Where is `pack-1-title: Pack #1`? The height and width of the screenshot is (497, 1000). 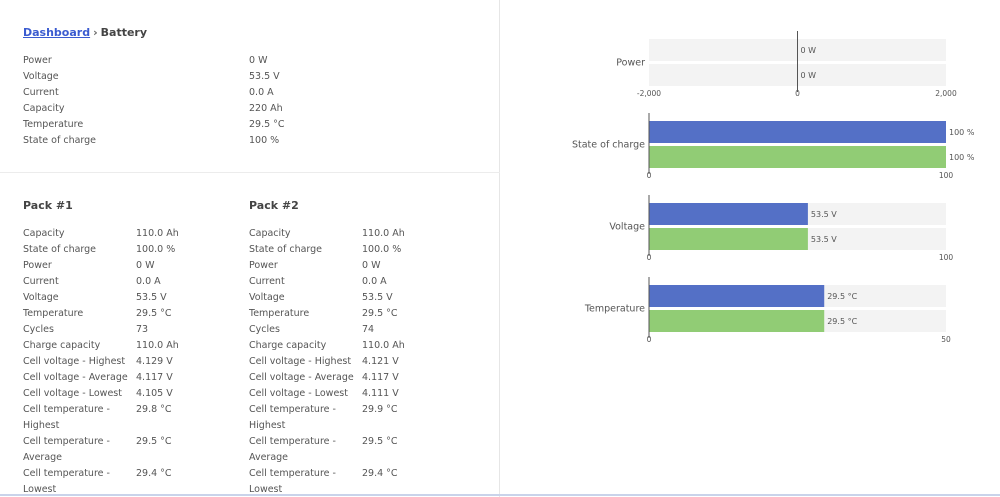
pack-1-title: Pack #1 is located at coordinates (48, 205).